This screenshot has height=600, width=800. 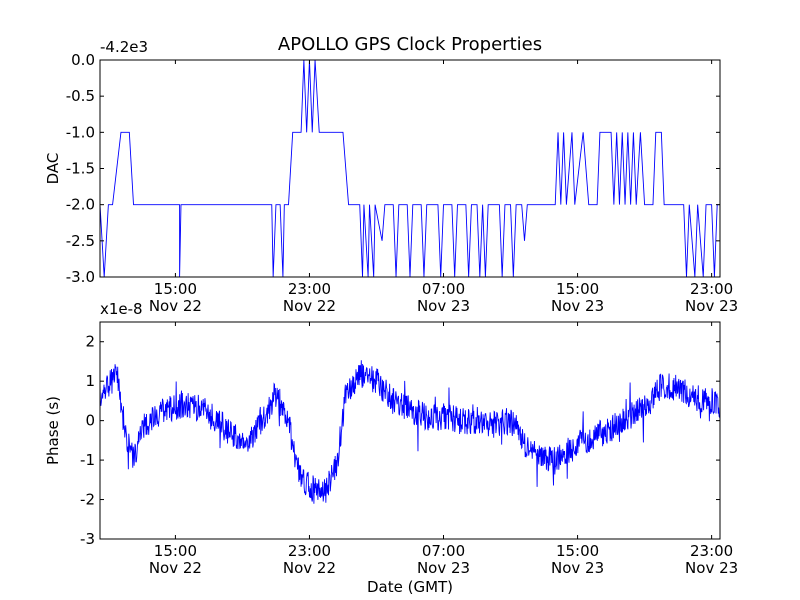 I want to click on phase-ytick-label: 1, so click(x=90, y=381).